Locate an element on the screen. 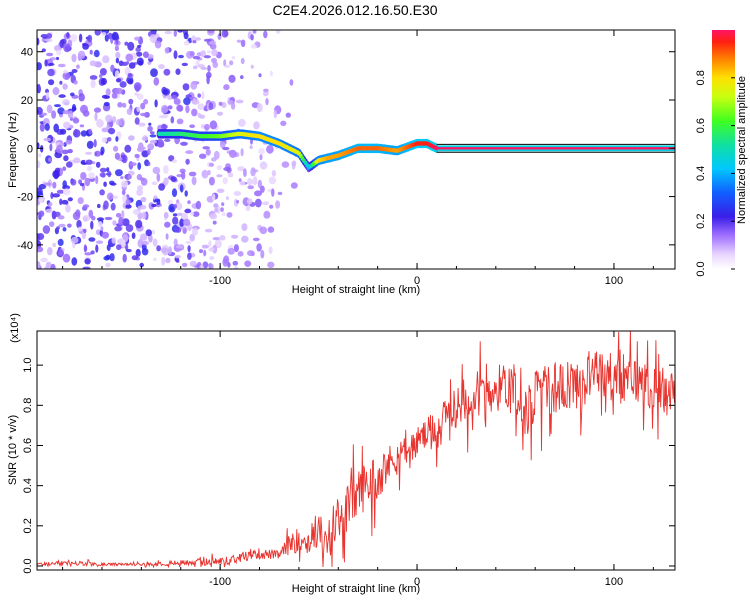 The width and height of the screenshot is (750, 600). spectrogram-ylabel: Frequency (Hz) is located at coordinates (13, 150).